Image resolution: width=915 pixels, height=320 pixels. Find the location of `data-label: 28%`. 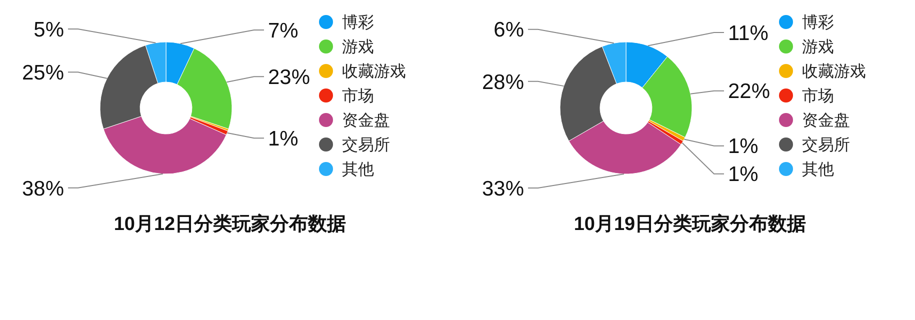

data-label: 28% is located at coordinates (503, 82).